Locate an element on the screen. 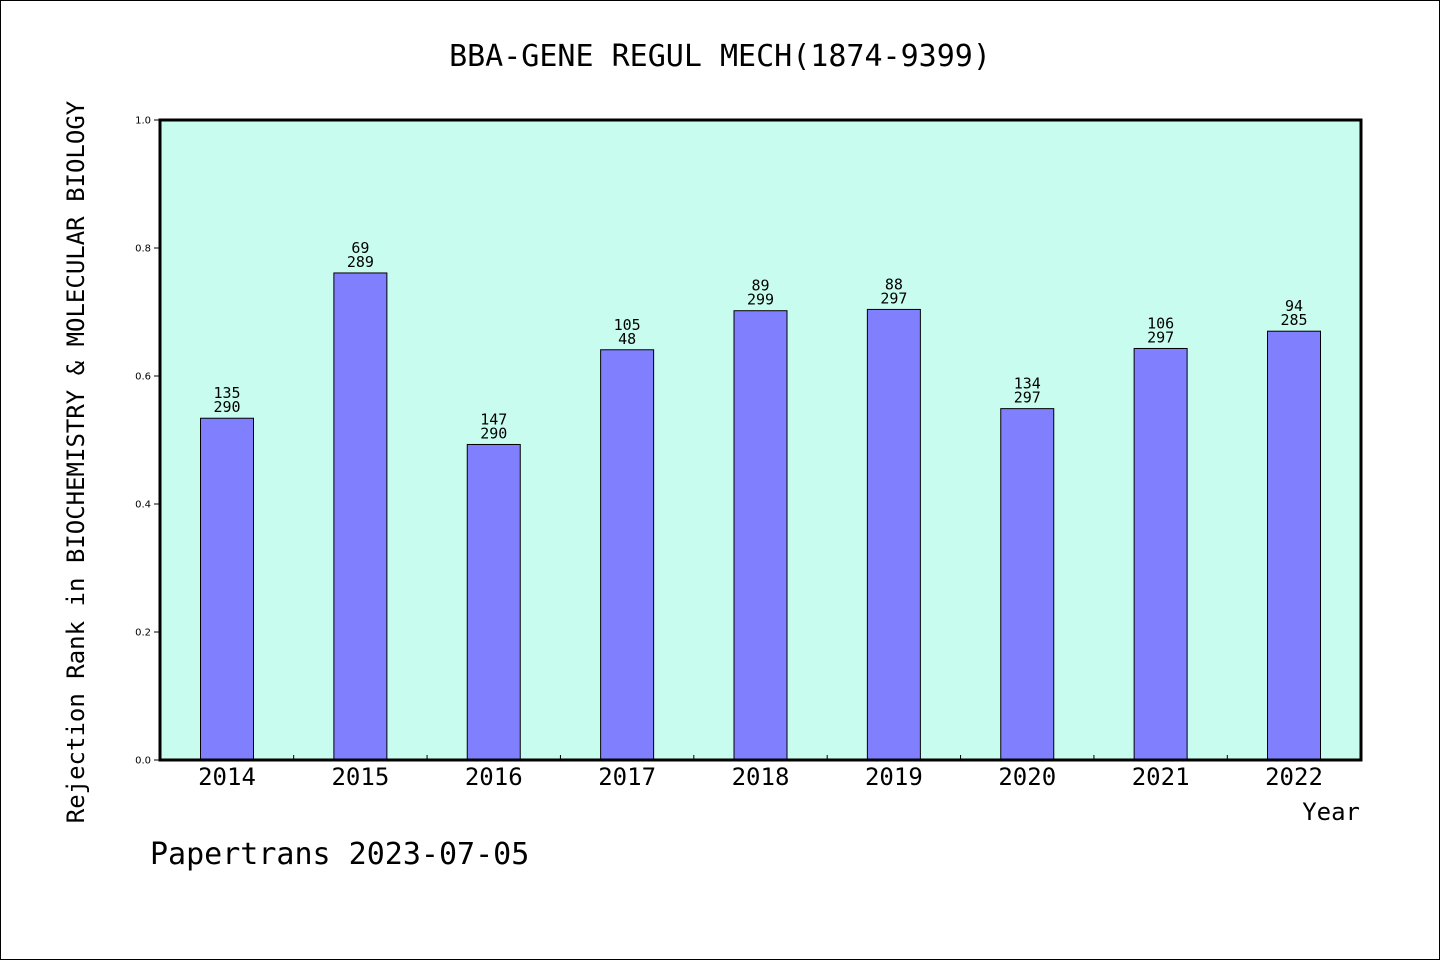  bar-label-bottom-2019: 297 is located at coordinates (893, 298).